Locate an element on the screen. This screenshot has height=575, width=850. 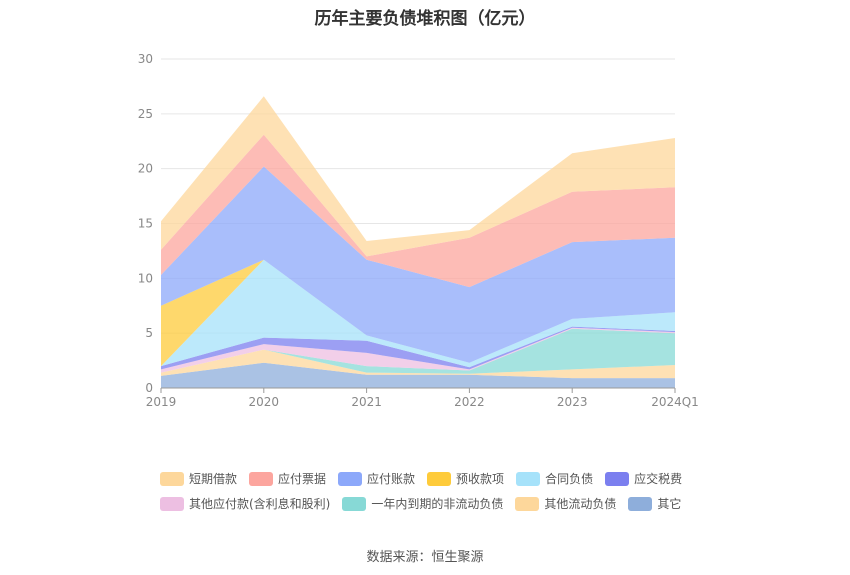
legend-item: 短期借款 is located at coordinates (198, 478).